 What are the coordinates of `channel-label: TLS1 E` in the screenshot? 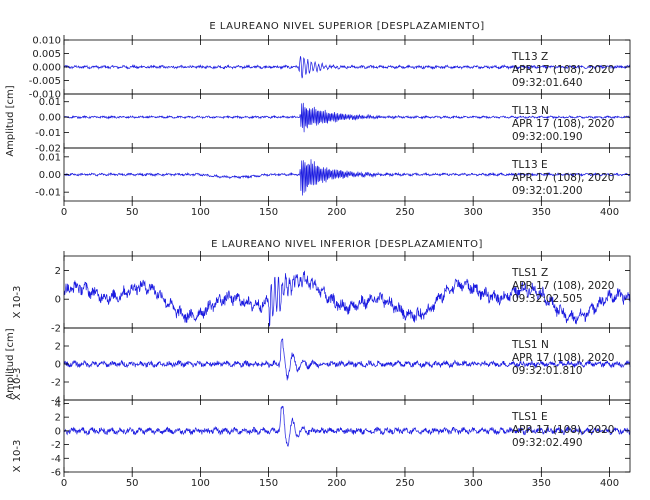 It's located at (529, 417).